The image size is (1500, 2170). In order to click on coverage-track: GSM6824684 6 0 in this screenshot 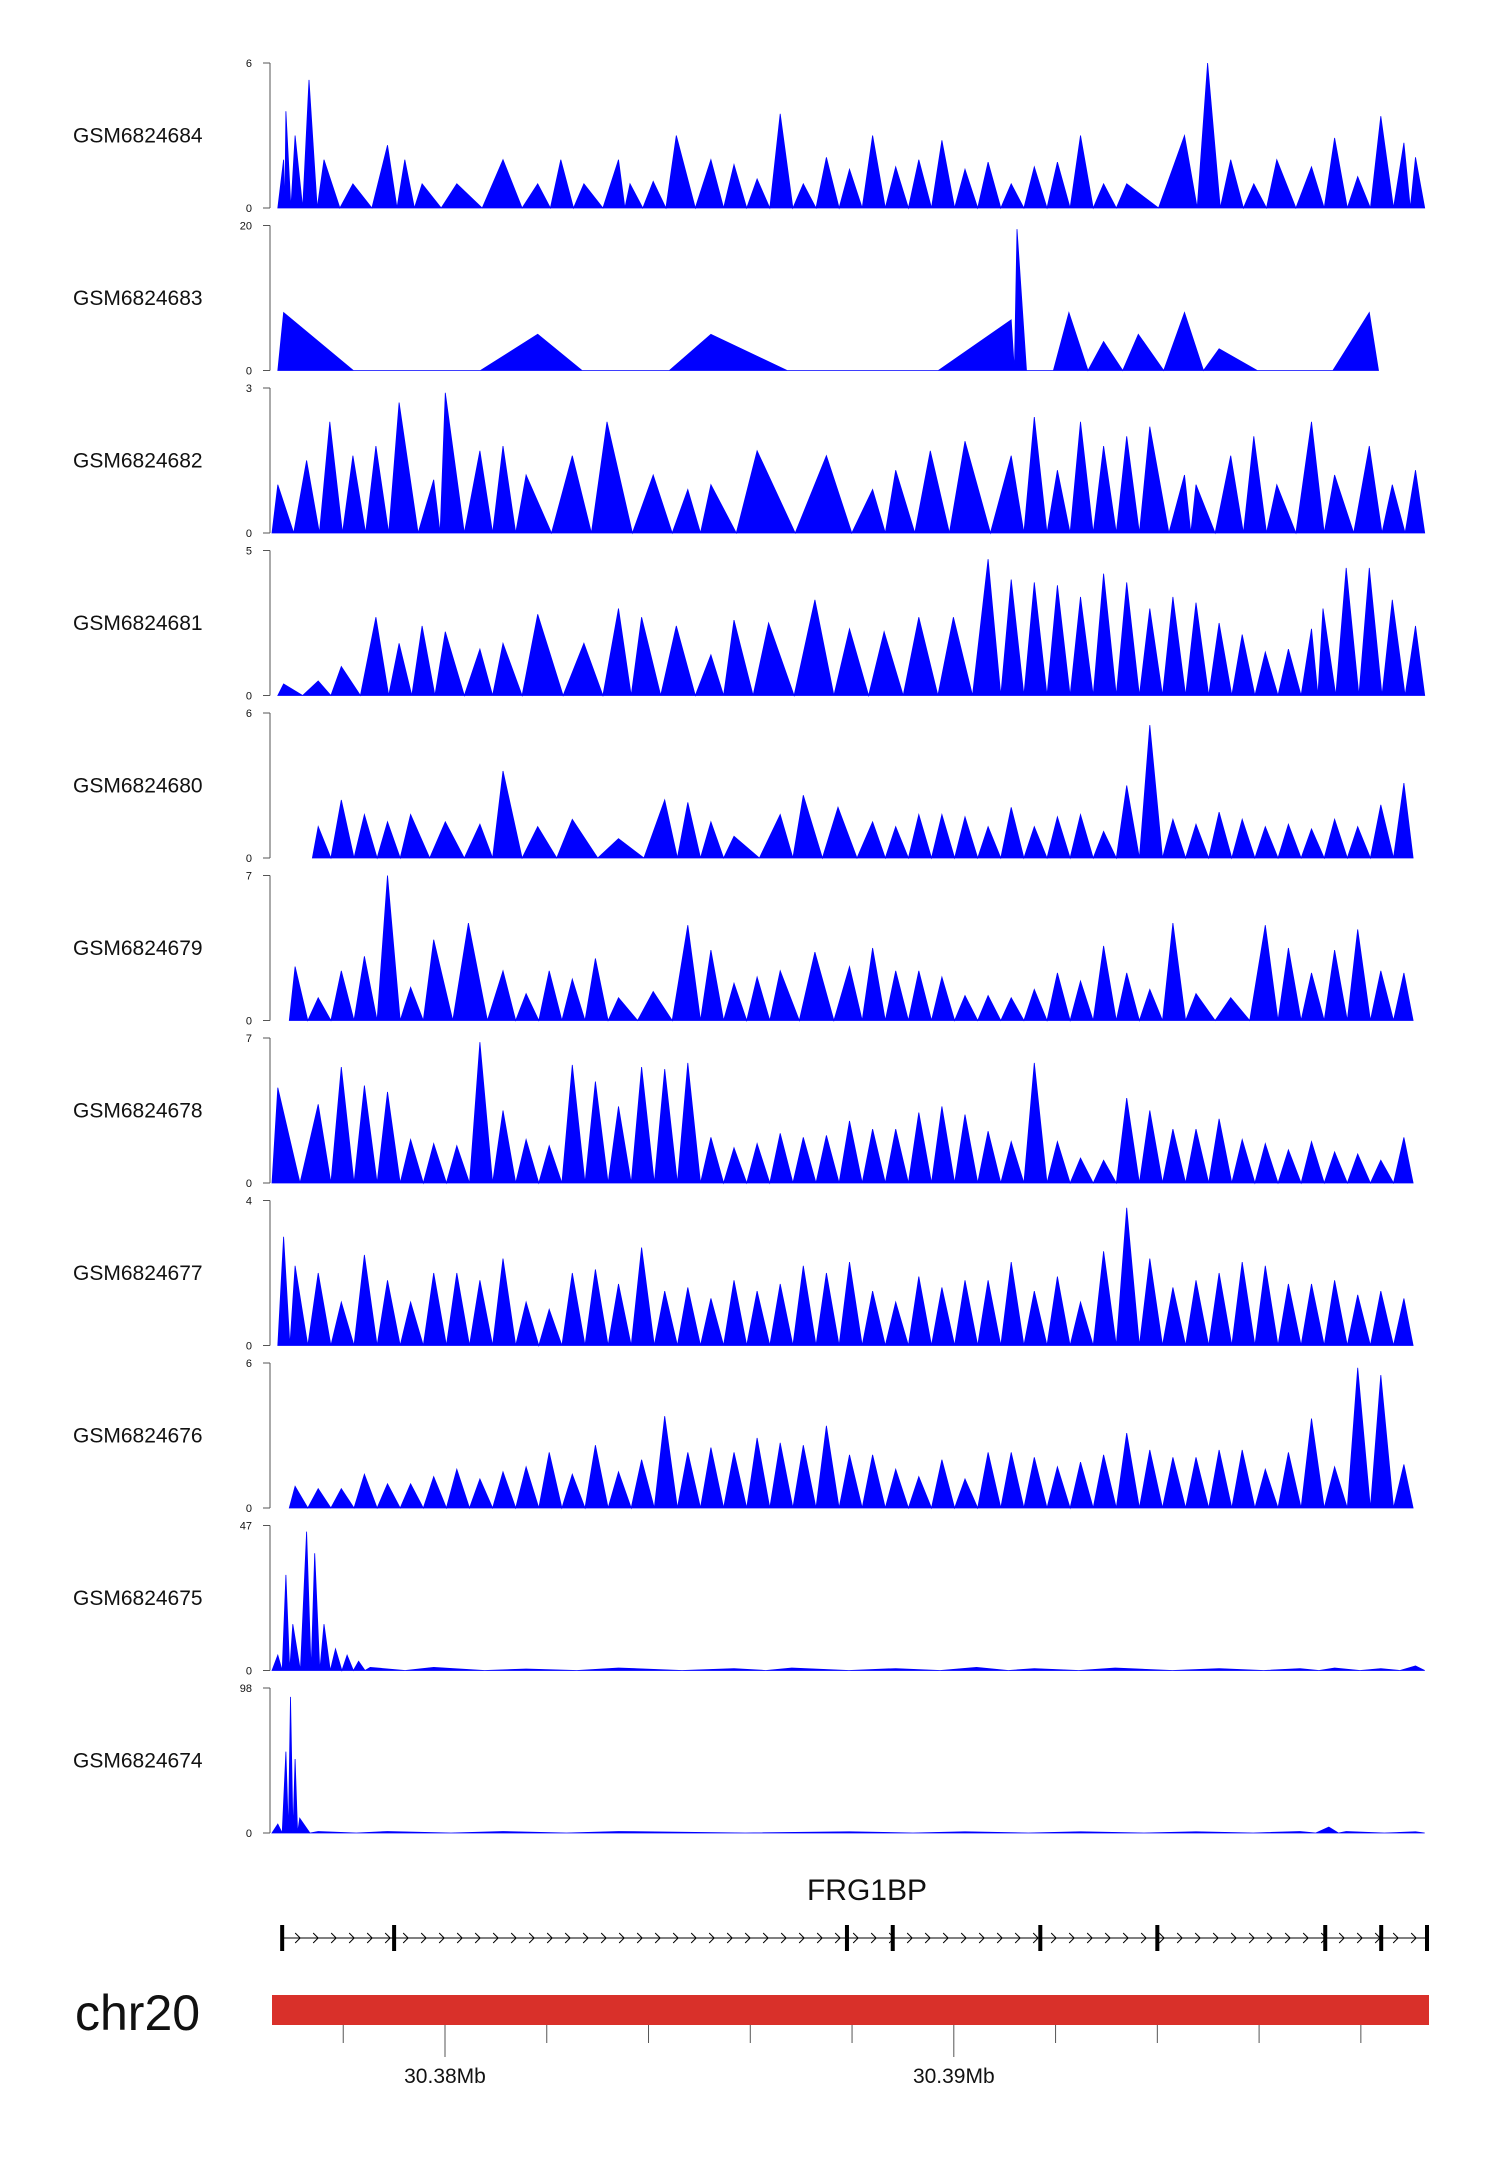, I will do `click(749, 136)`.